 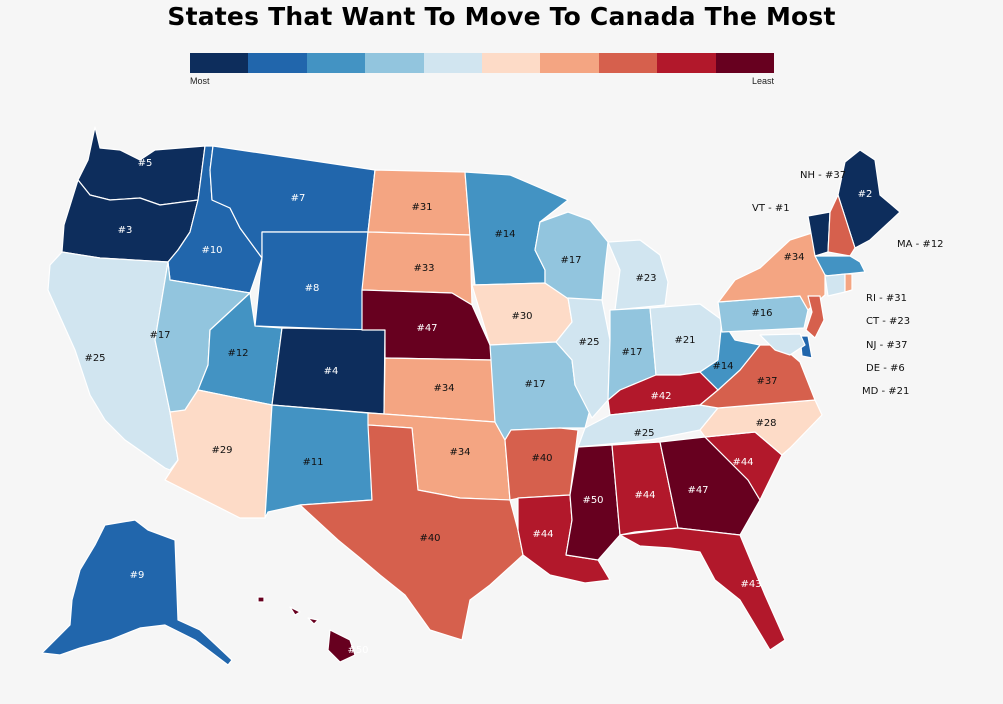 What do you see at coordinates (331, 371) in the screenshot?
I see `state-label-co: #4` at bounding box center [331, 371].